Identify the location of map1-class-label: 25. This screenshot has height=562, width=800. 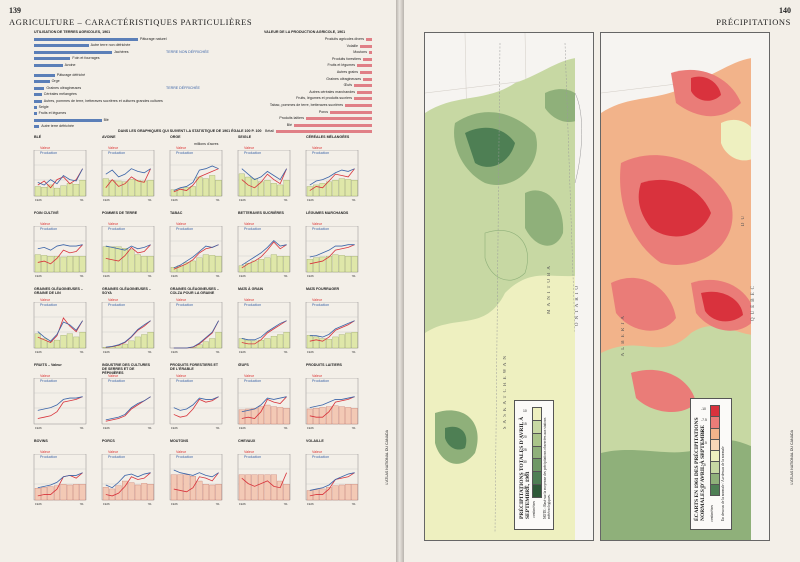
(525, 449).